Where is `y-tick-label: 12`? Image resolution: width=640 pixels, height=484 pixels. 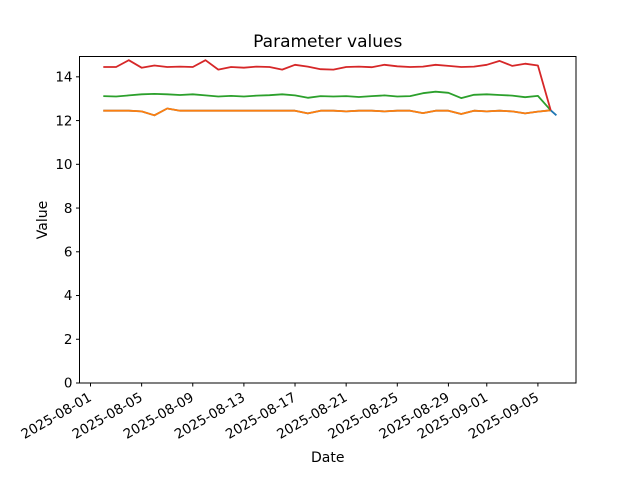 y-tick-label: 12 is located at coordinates (63, 121).